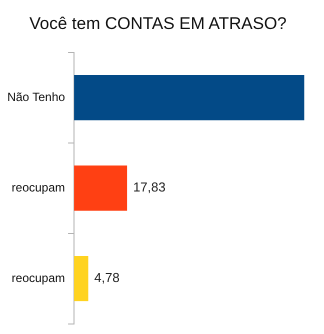 The image size is (324, 334). Describe the element at coordinates (36, 97) in the screenshot. I see `y-tick-label: Não Tenho` at that location.